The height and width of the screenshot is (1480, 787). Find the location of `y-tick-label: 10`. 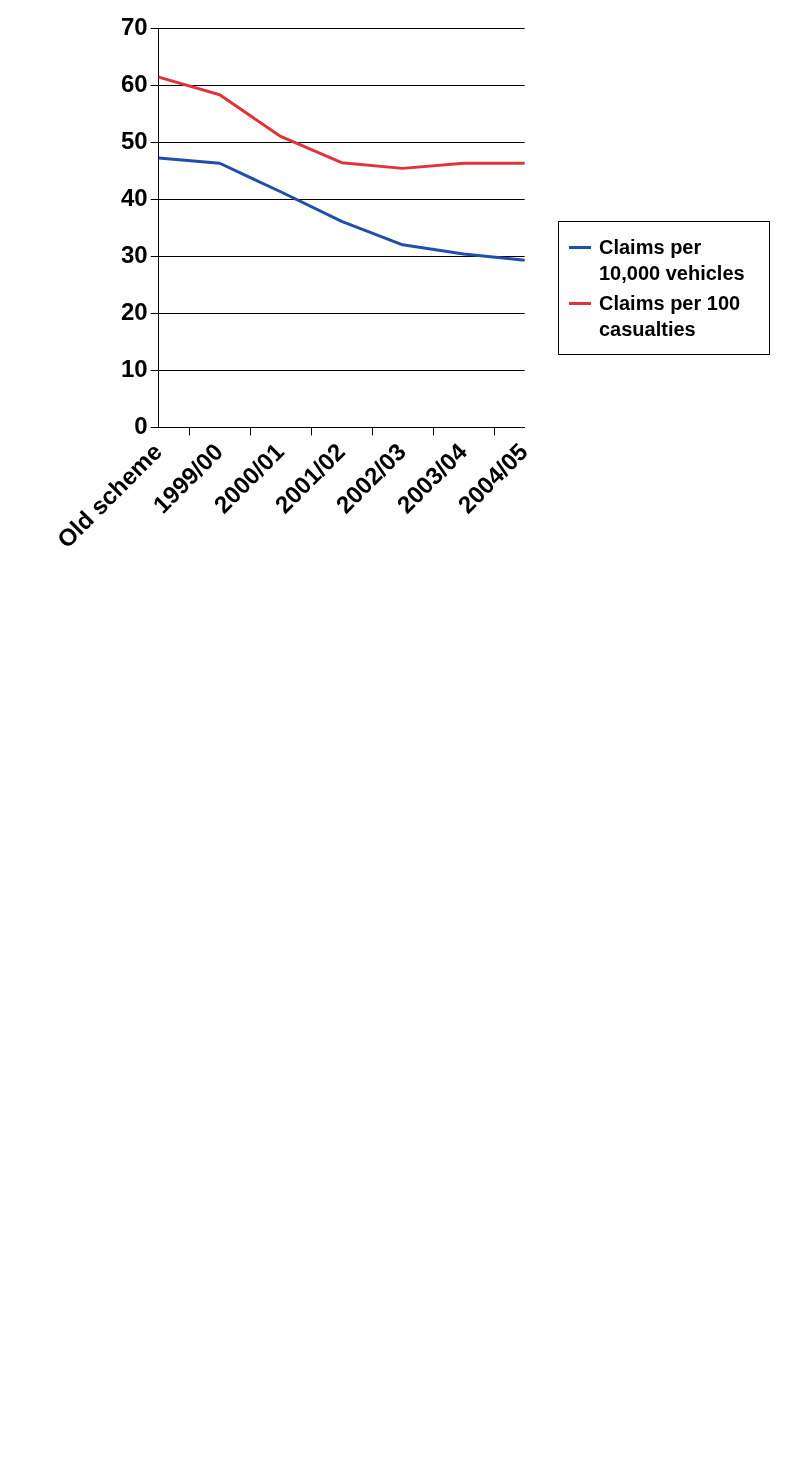

y-tick-label: 10 is located at coordinates (134, 368).